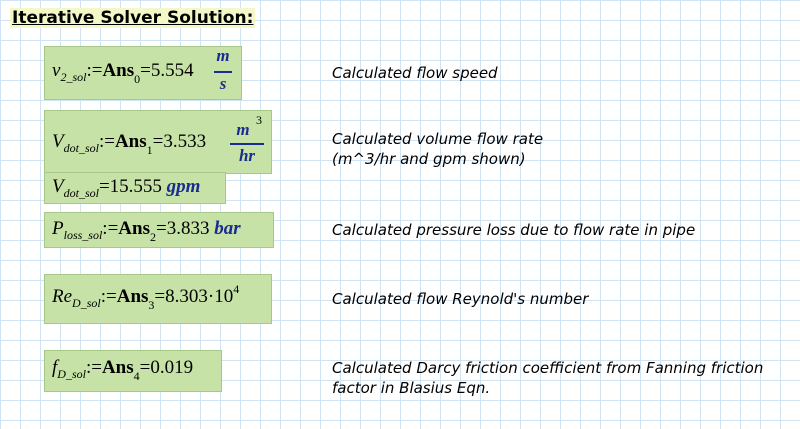 This screenshot has width=800, height=429. Describe the element at coordinates (136, 376) in the screenshot. I see `ans-index: 4` at that location.